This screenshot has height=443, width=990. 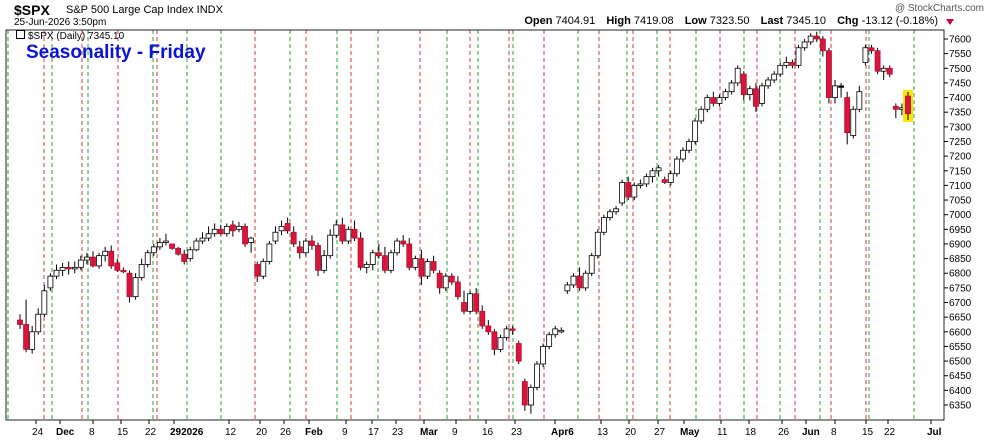 I want to click on y-tick-label: 7550, so click(x=960, y=54).